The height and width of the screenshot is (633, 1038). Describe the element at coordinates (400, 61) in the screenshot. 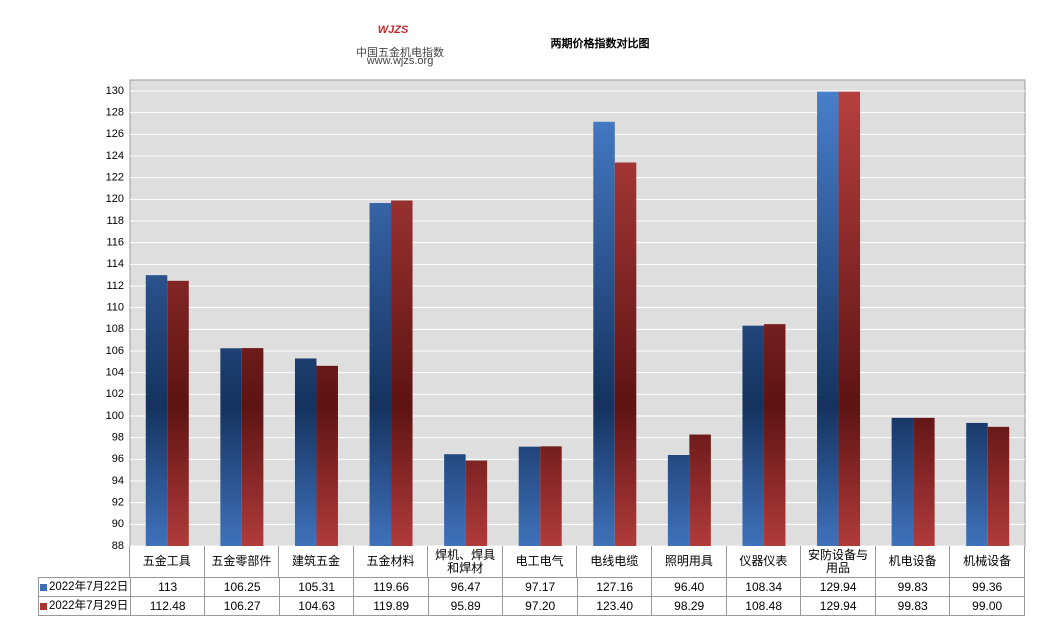

I see `logo-url: www.wjzs.org` at that location.